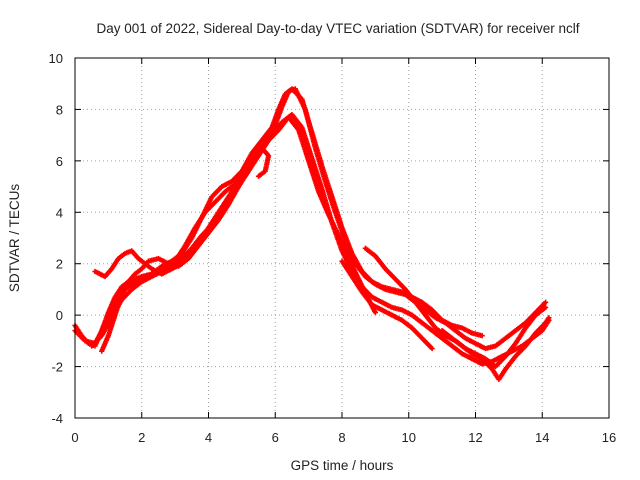 The image size is (640, 480). I want to click on x-tick-label: 6, so click(275, 437).